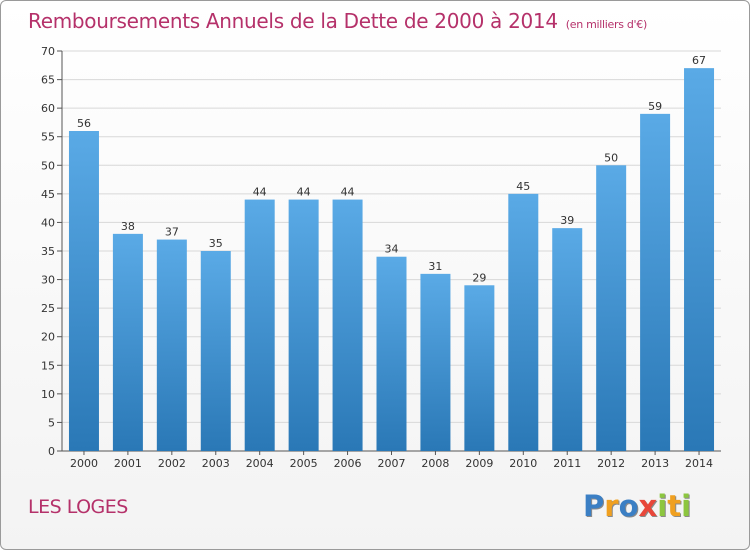 The image size is (750, 550). I want to click on bar-2012, so click(611, 308).